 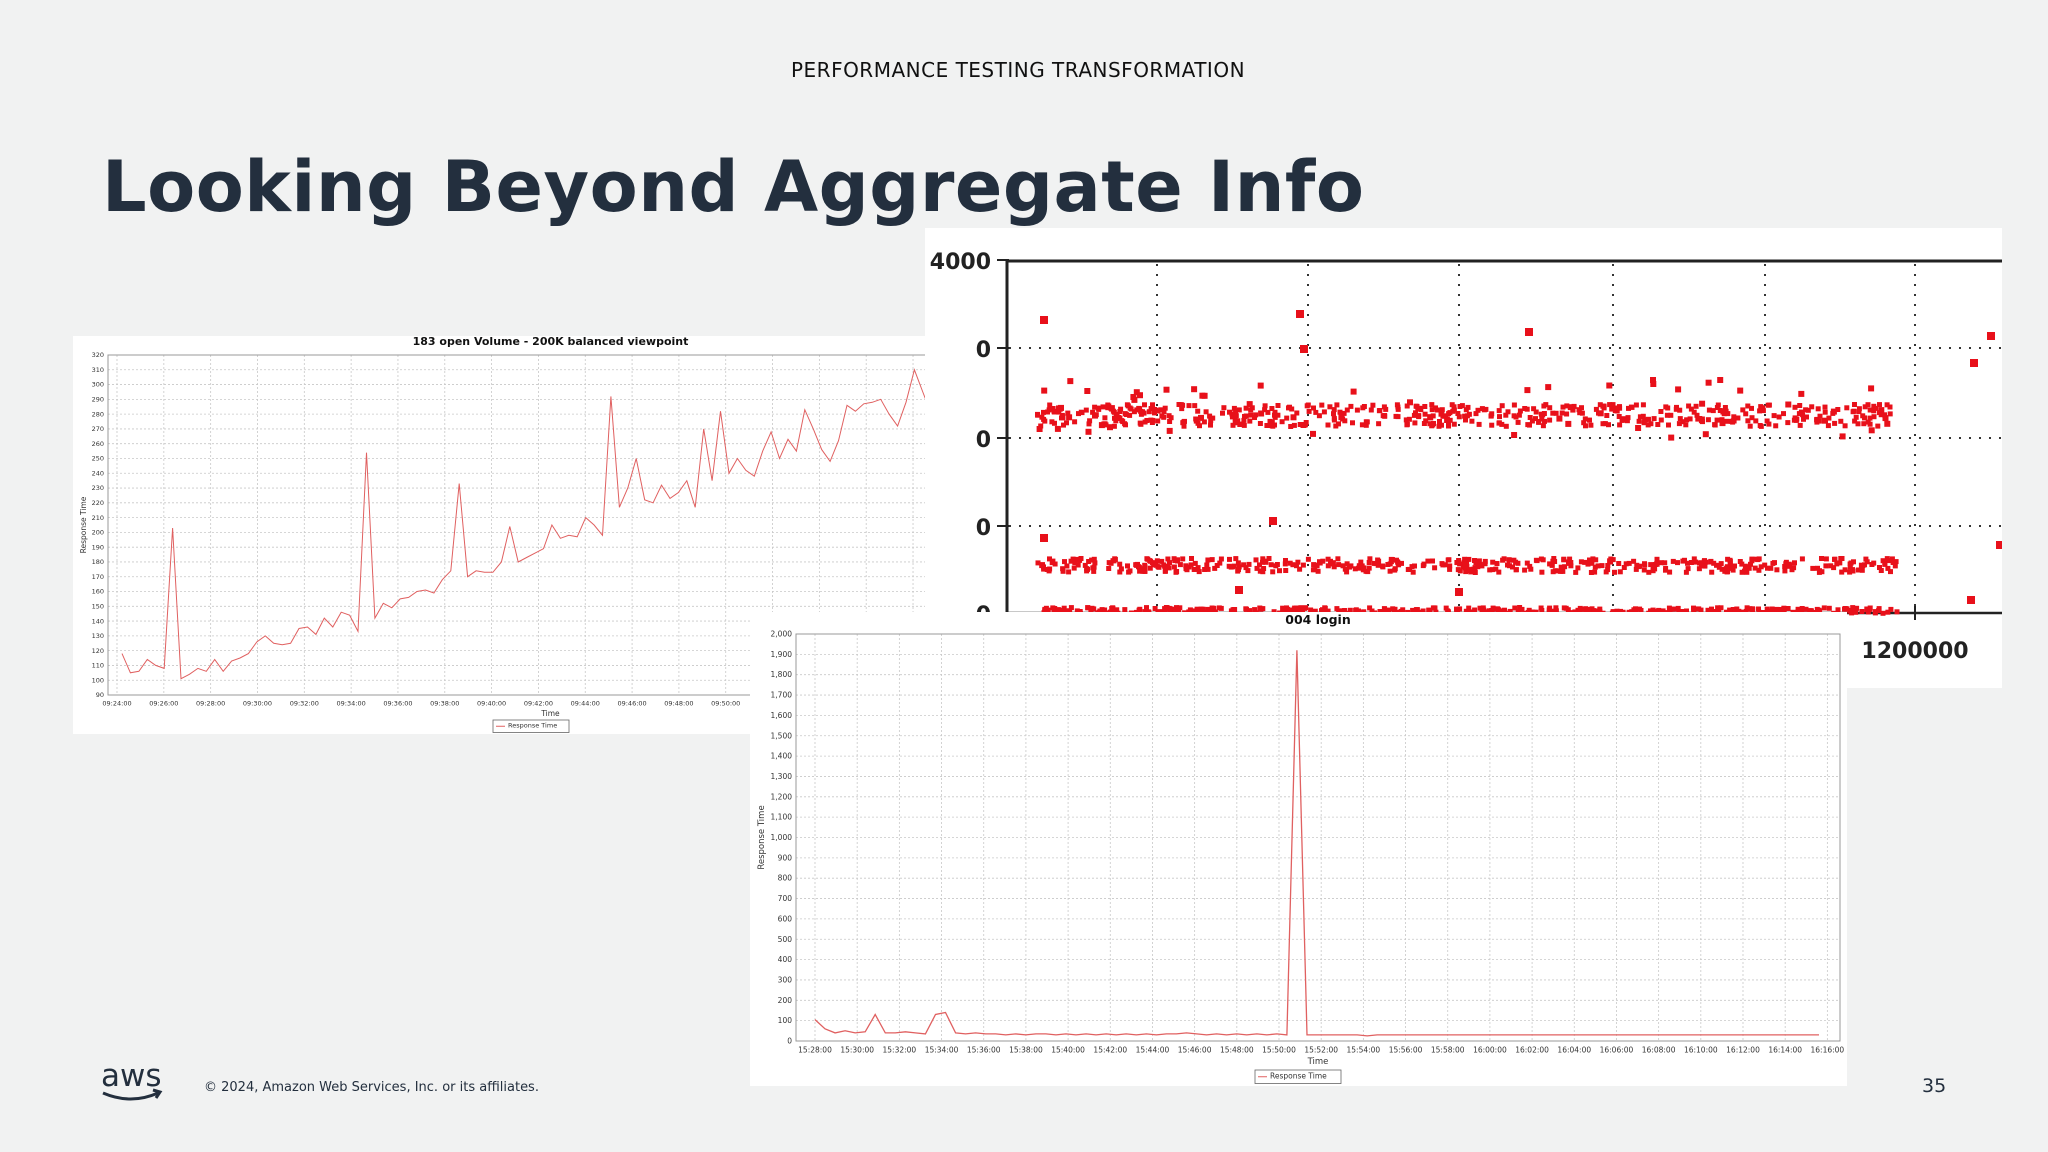 What do you see at coordinates (98, 651) in the screenshot?
I see `y-tick-label: 120` at bounding box center [98, 651].